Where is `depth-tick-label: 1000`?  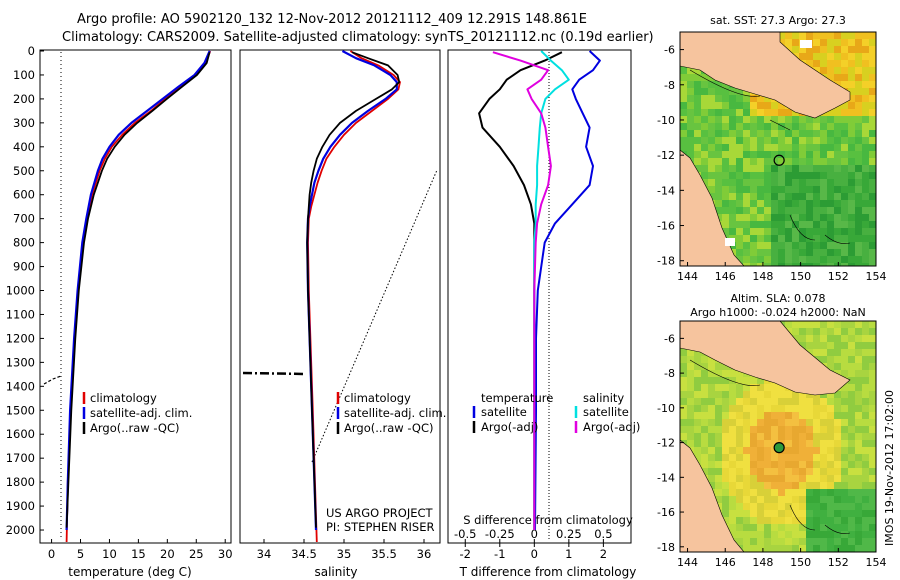 depth-tick-label: 1000 is located at coordinates (20, 291).